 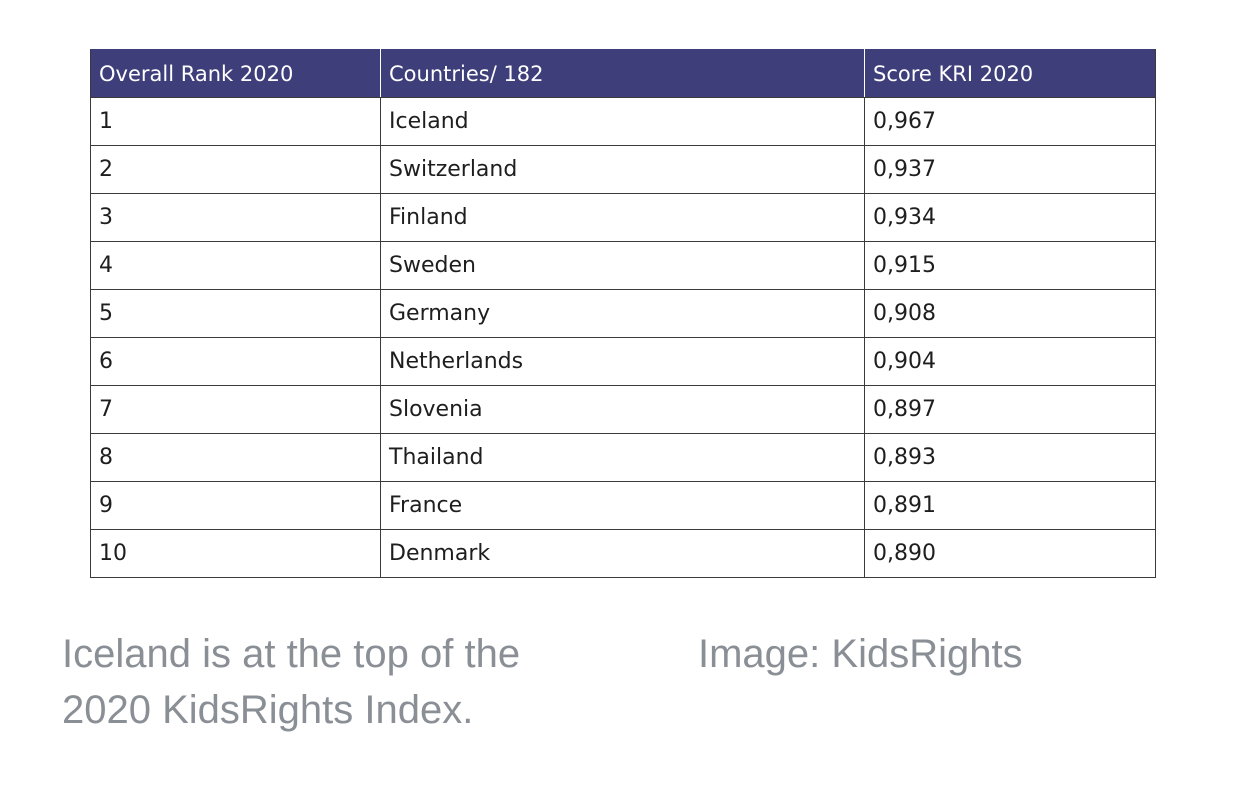 I want to click on country-cell: France, so click(x=622, y=505).